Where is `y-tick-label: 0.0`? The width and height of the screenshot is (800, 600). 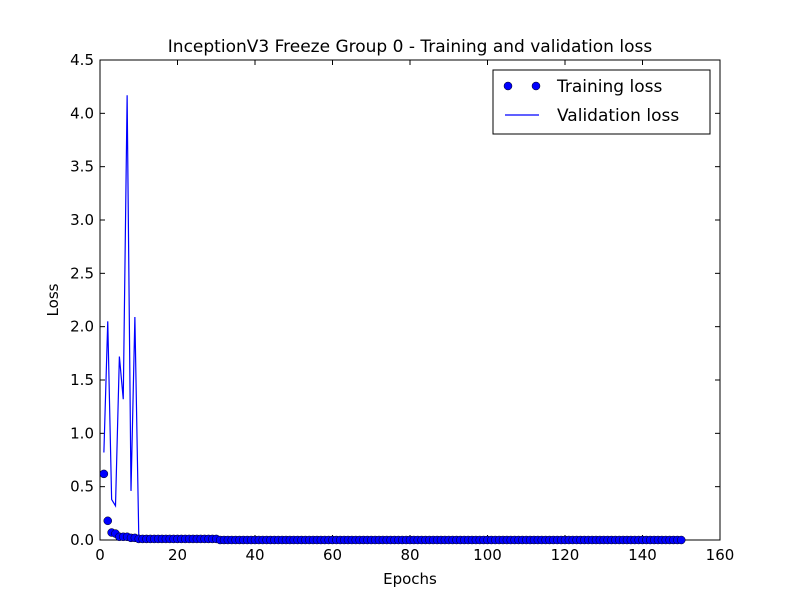
y-tick-label: 0.0 is located at coordinates (82, 540).